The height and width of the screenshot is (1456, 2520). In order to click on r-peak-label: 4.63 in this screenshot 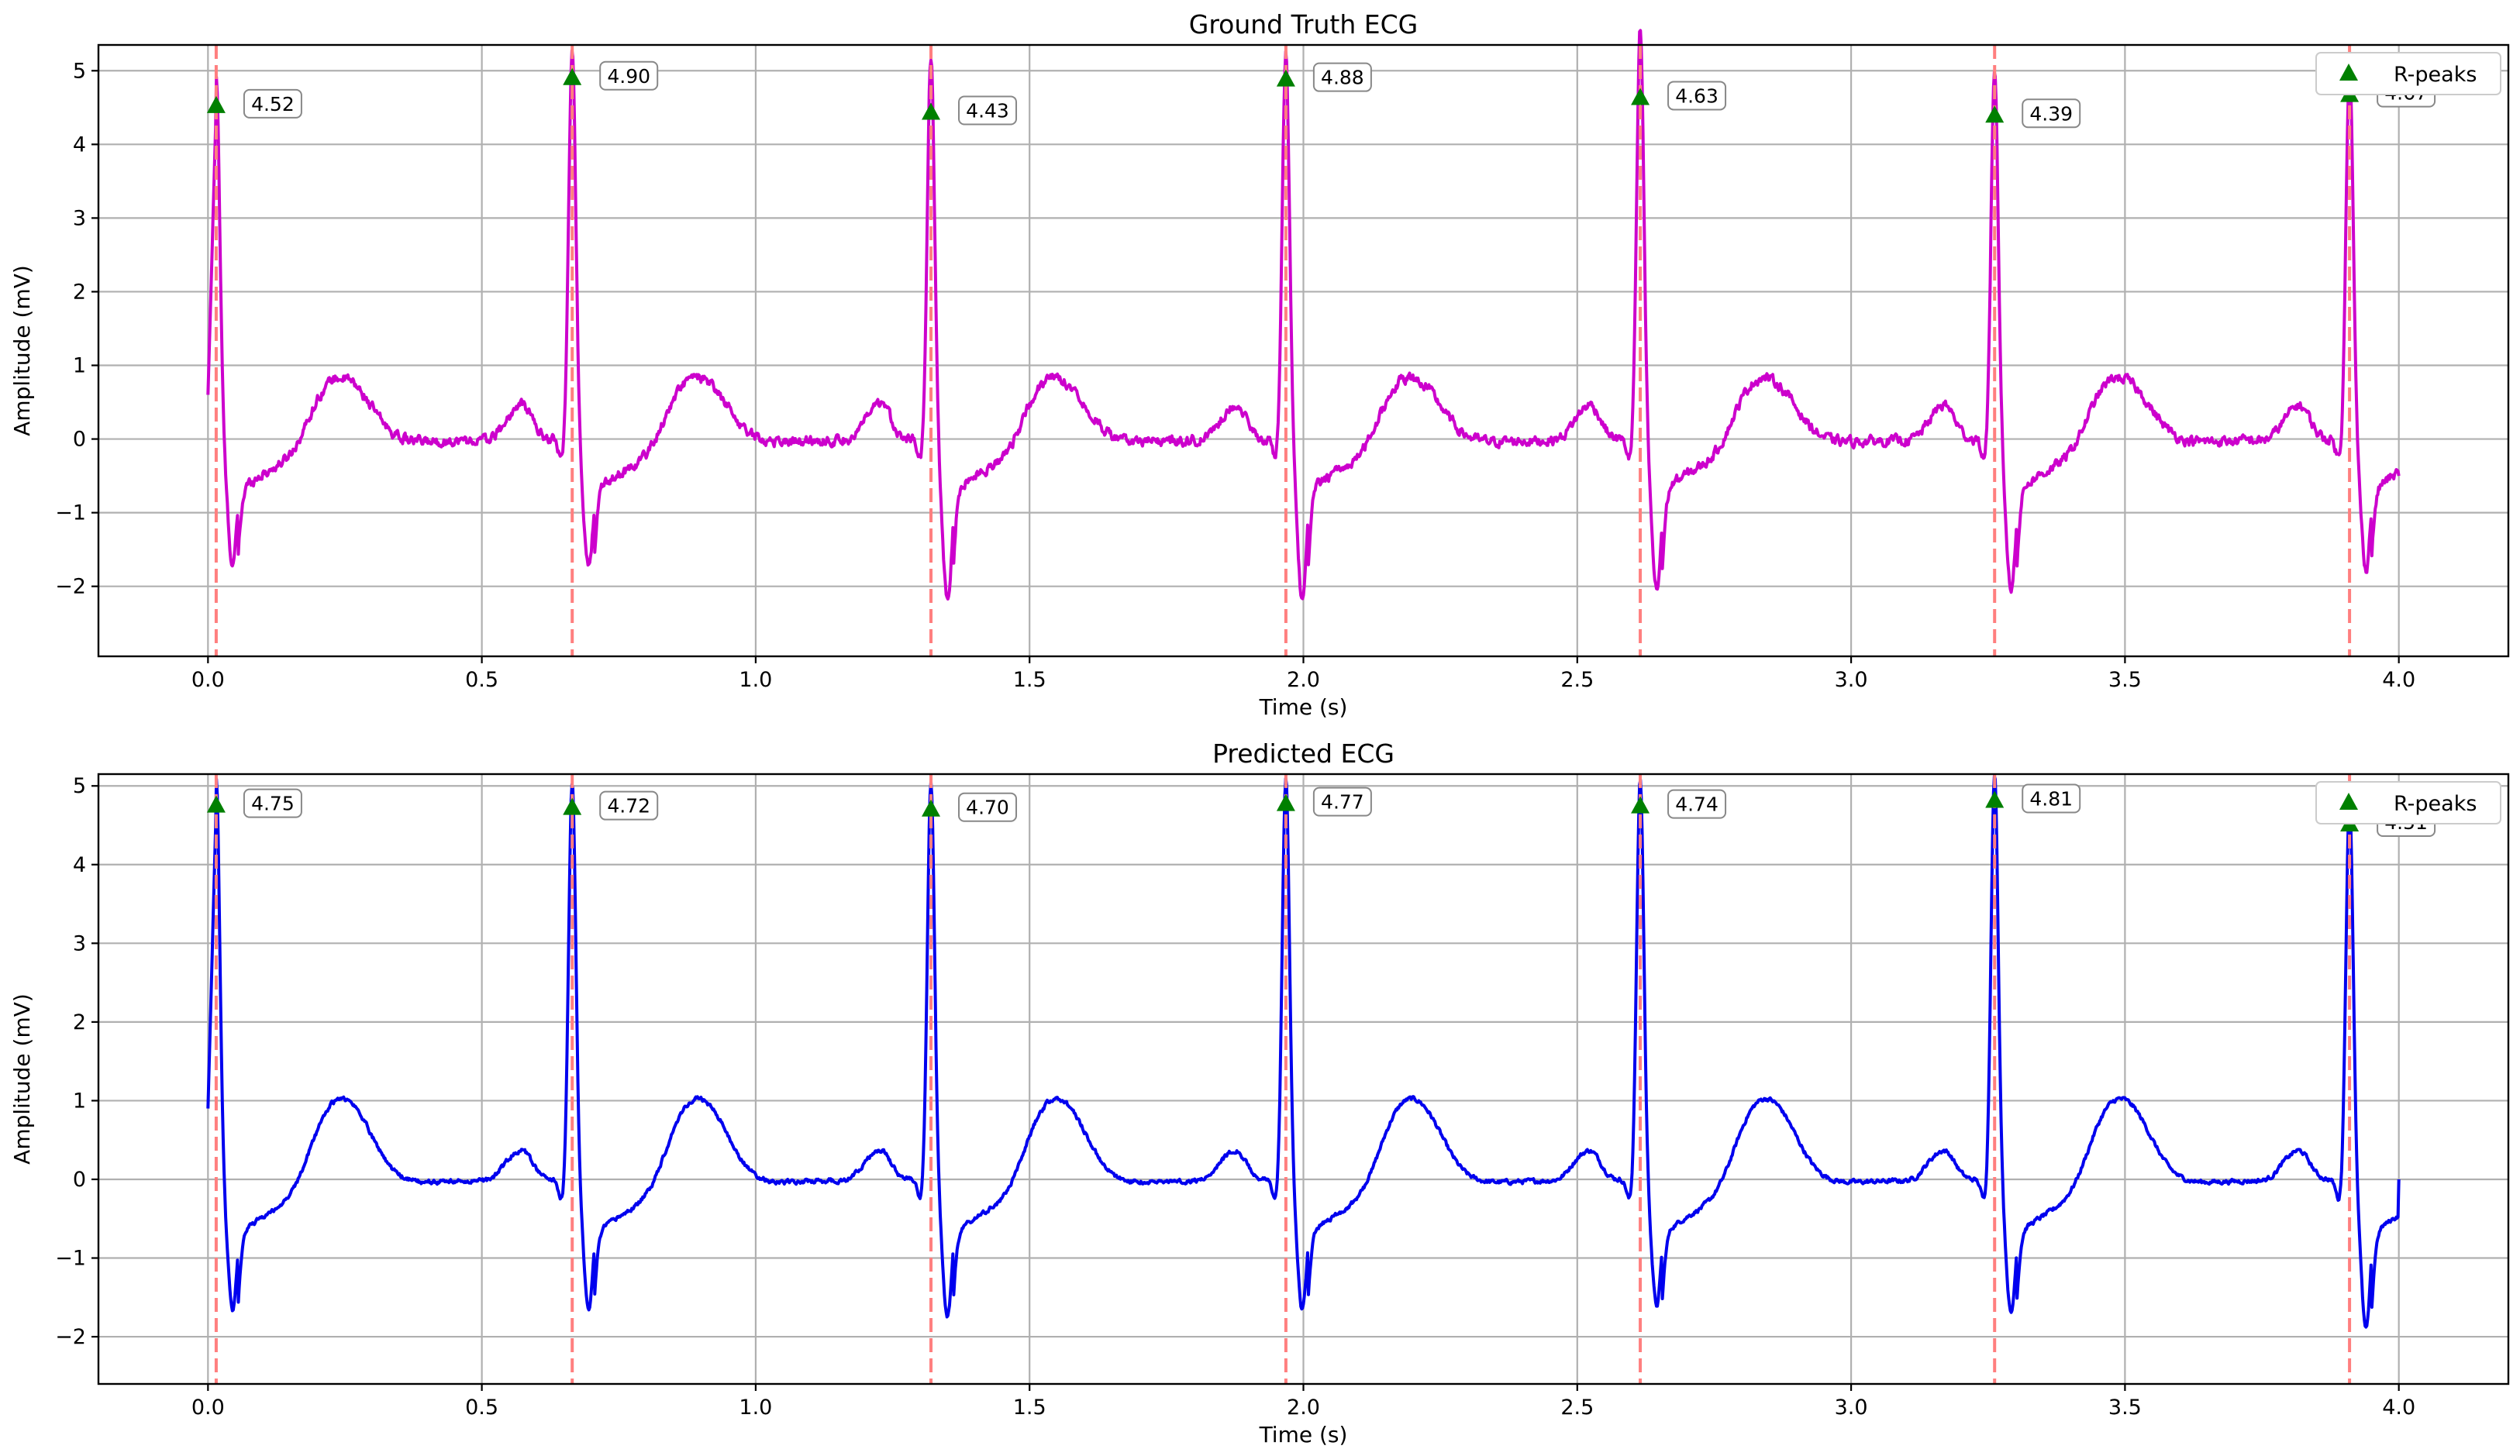, I will do `click(1697, 95)`.